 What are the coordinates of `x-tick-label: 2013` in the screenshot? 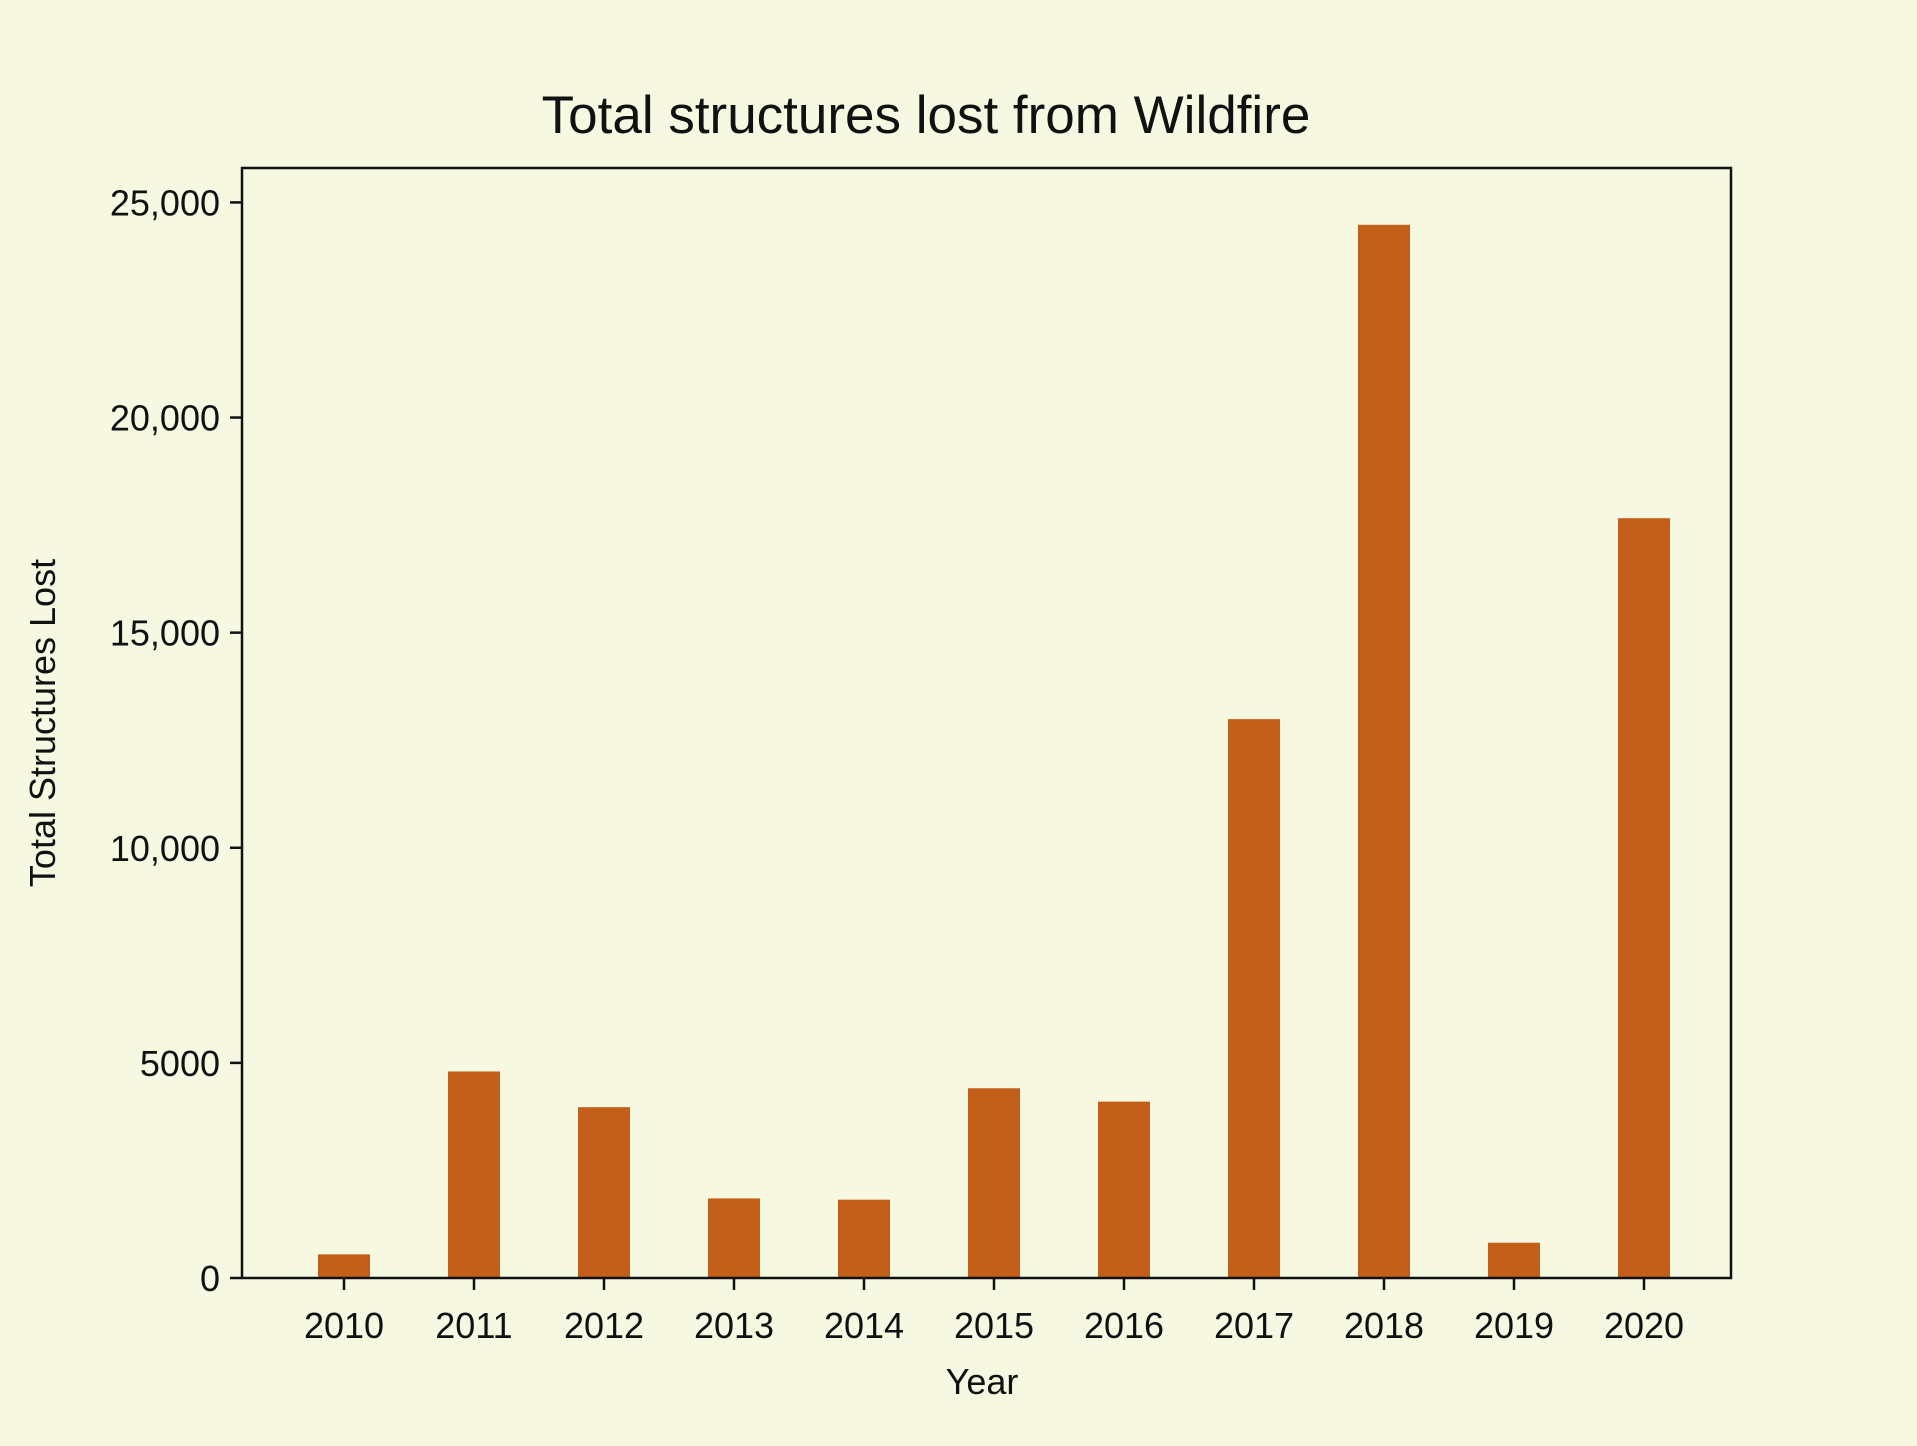 It's located at (734, 1325).